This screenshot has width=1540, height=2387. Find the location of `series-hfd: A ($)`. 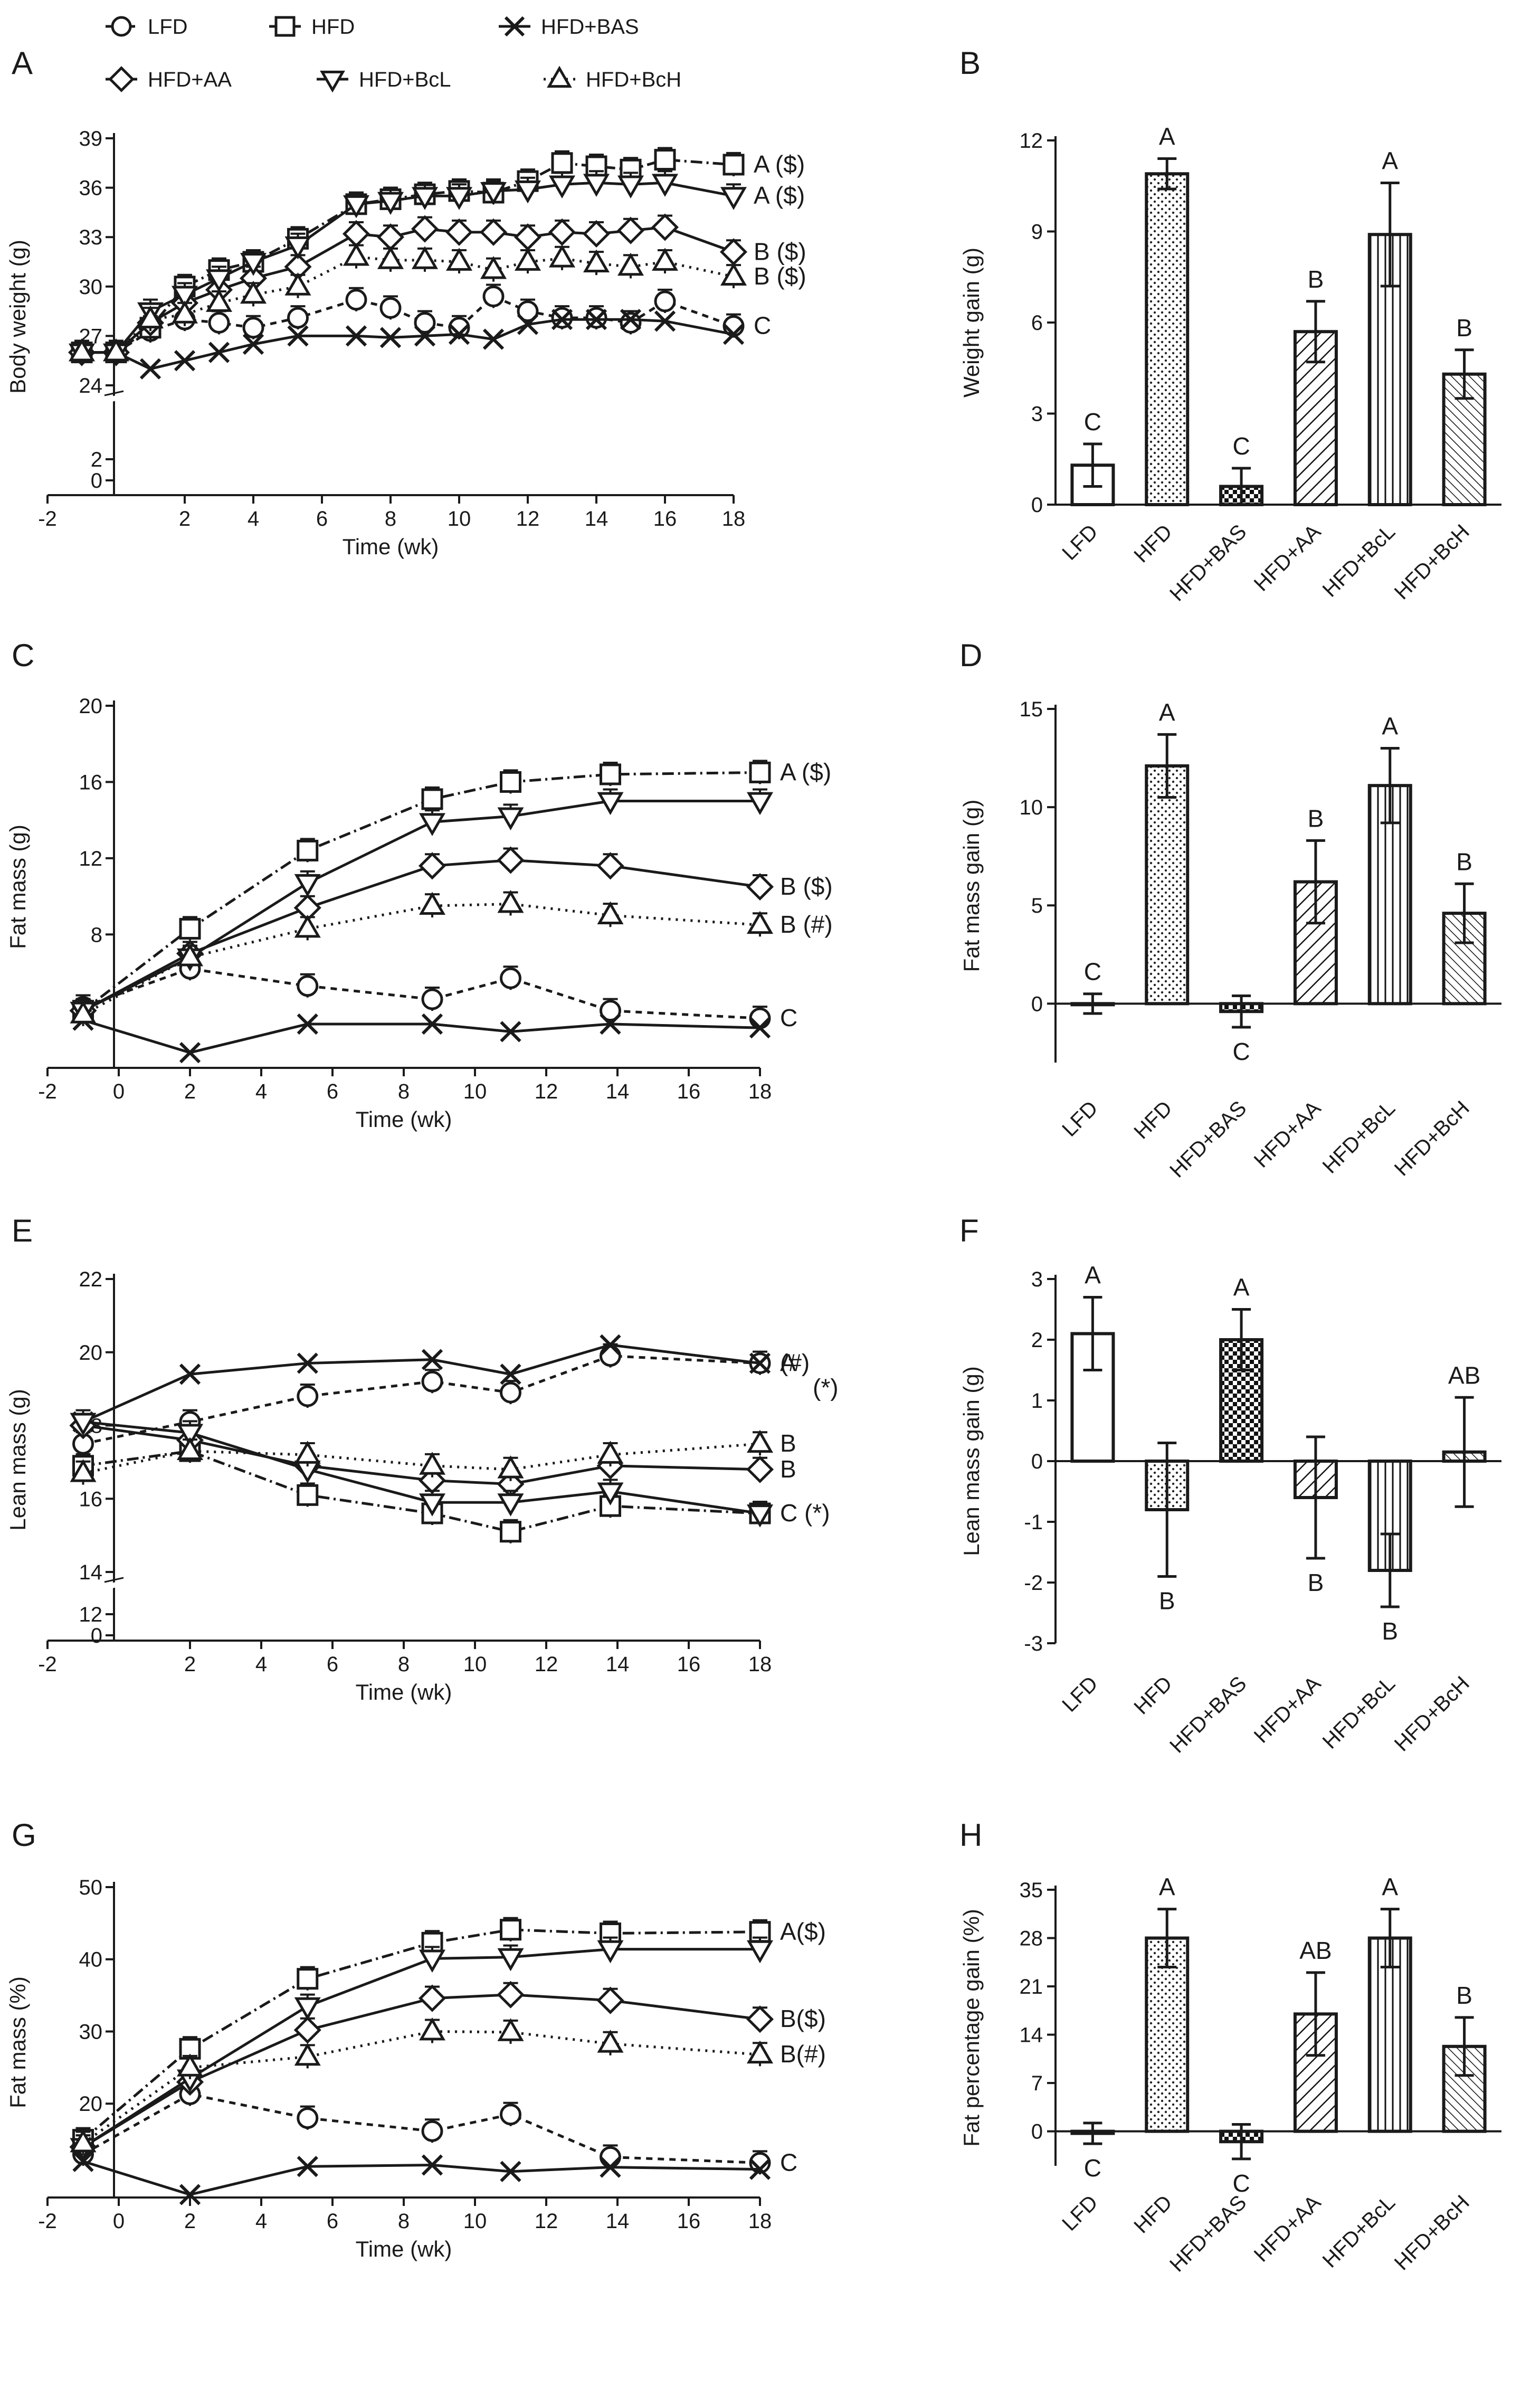

series-hfd: A ($) is located at coordinates (452, 890).